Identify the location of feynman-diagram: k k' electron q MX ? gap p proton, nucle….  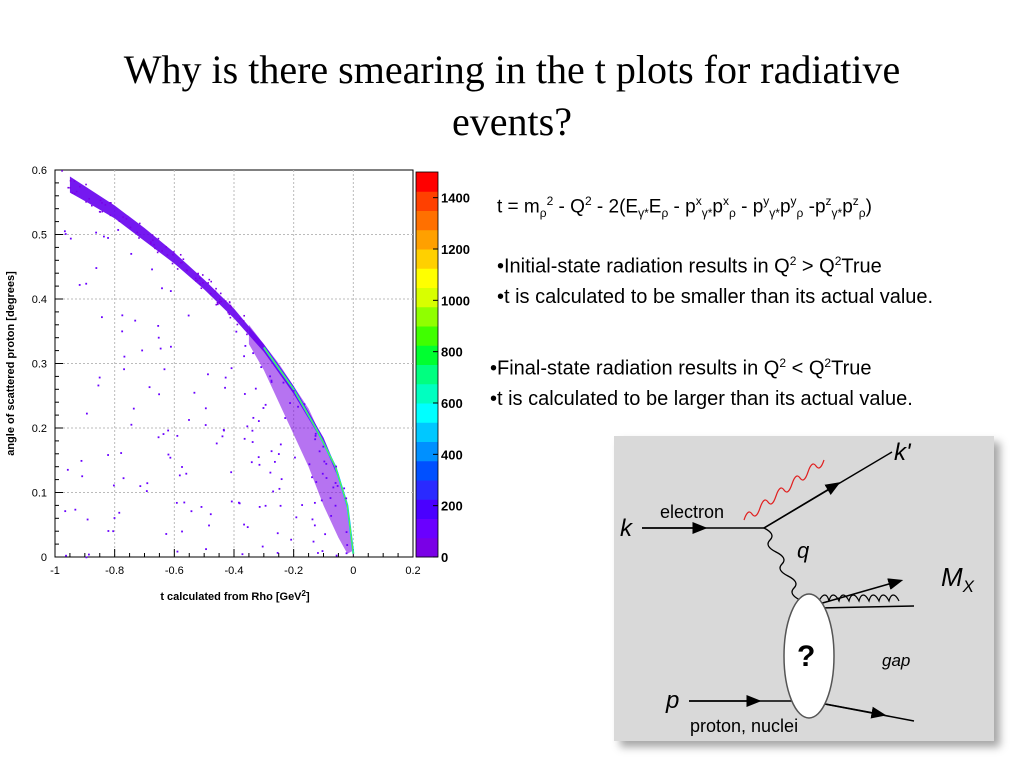
(804, 588).